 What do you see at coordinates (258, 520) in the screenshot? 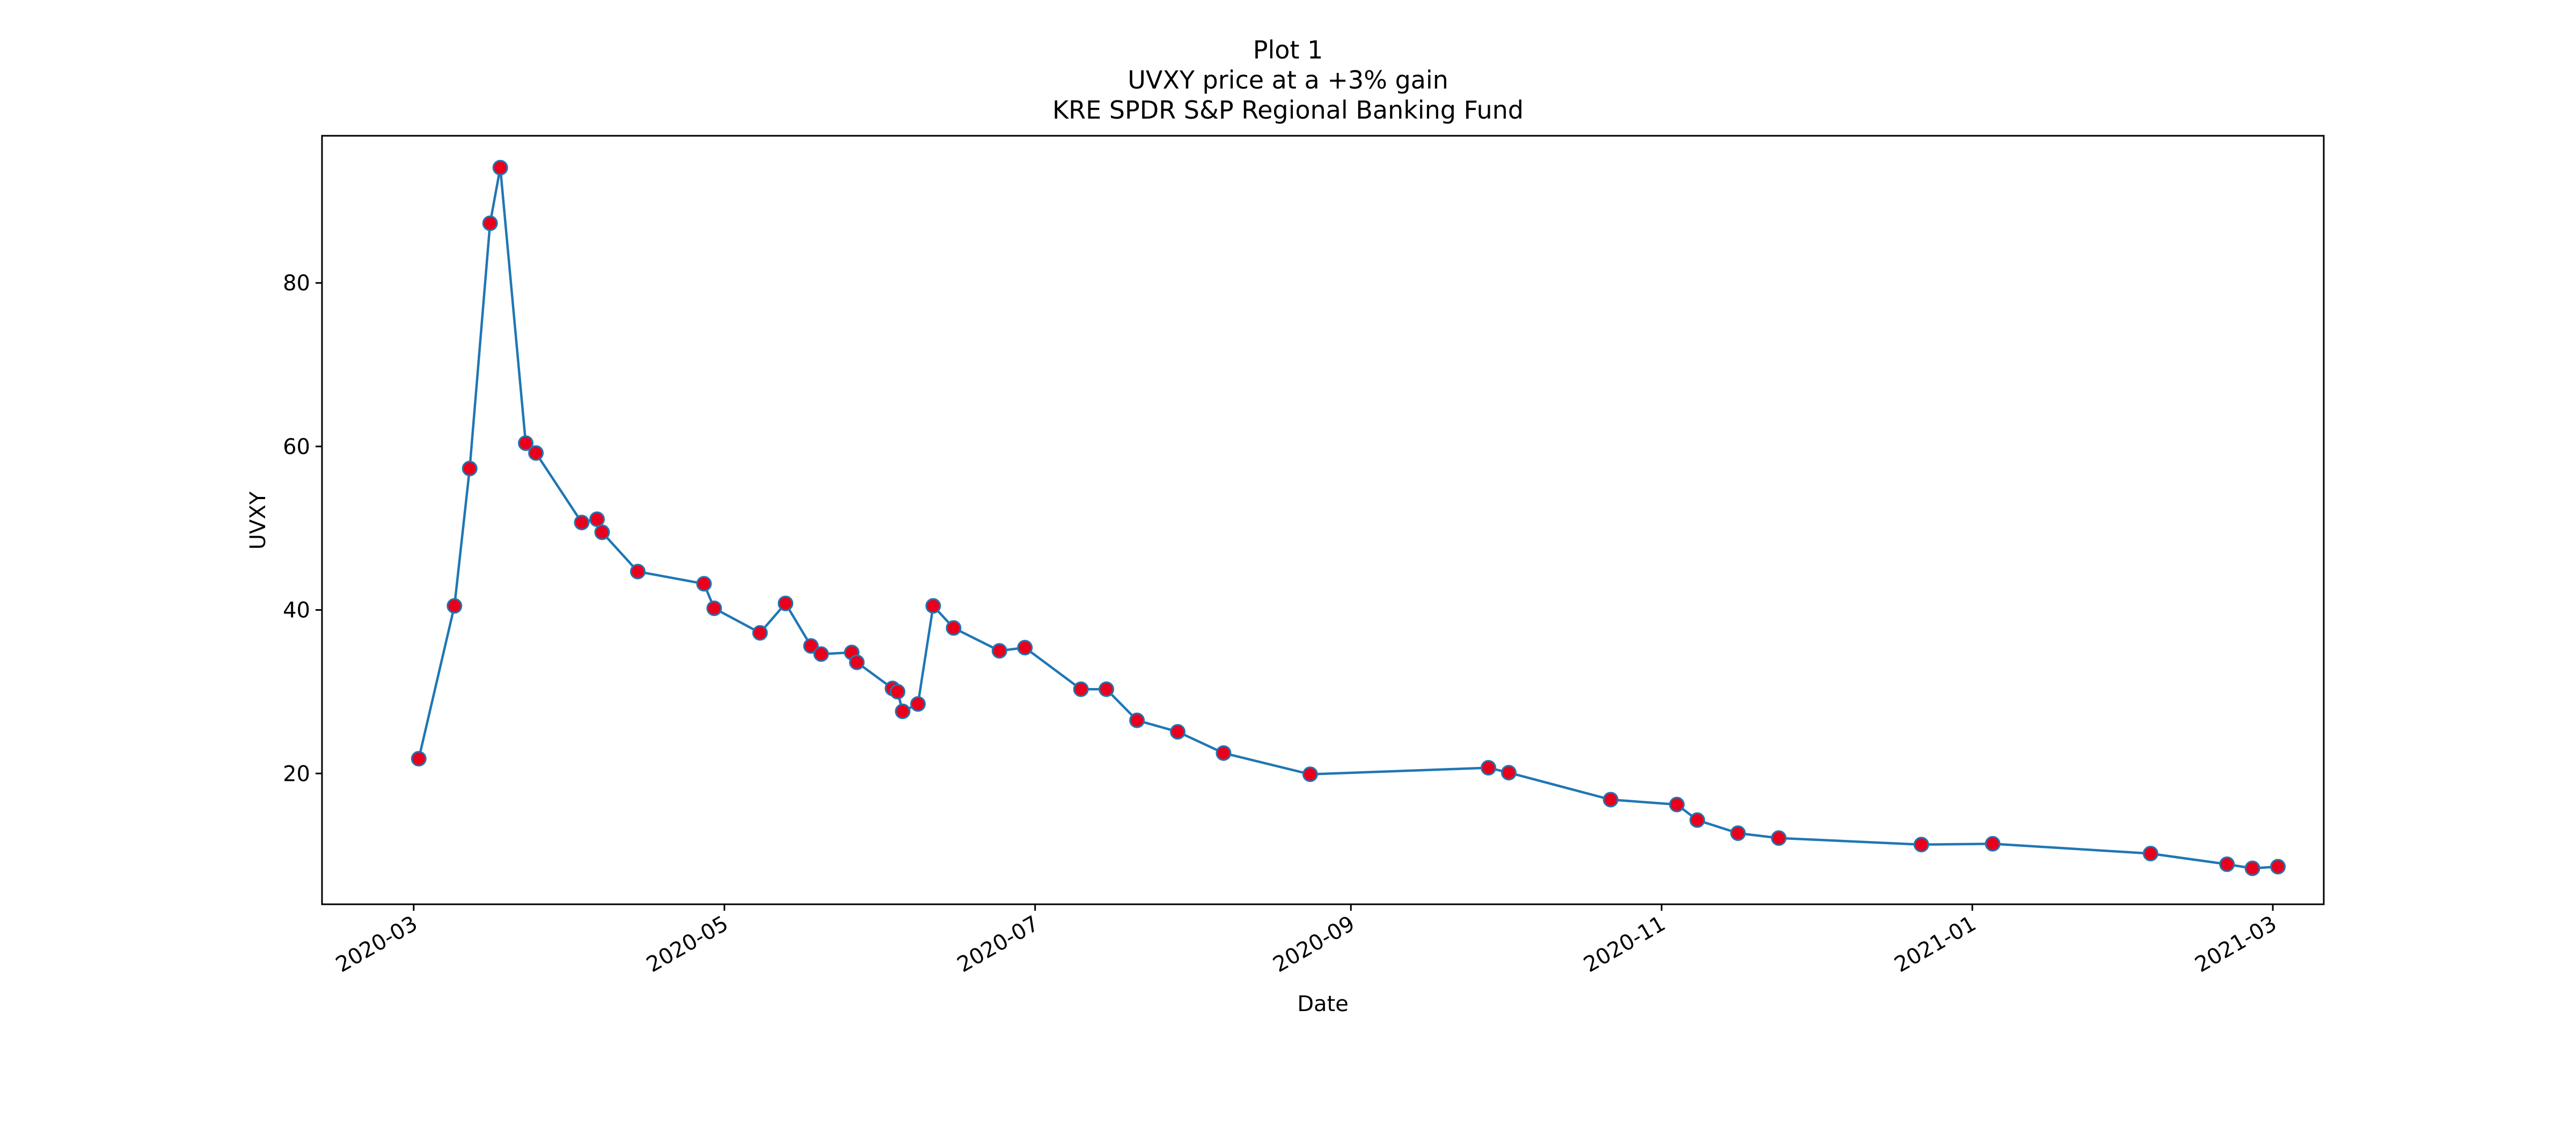
I see `y-axis-label: UVXY` at bounding box center [258, 520].